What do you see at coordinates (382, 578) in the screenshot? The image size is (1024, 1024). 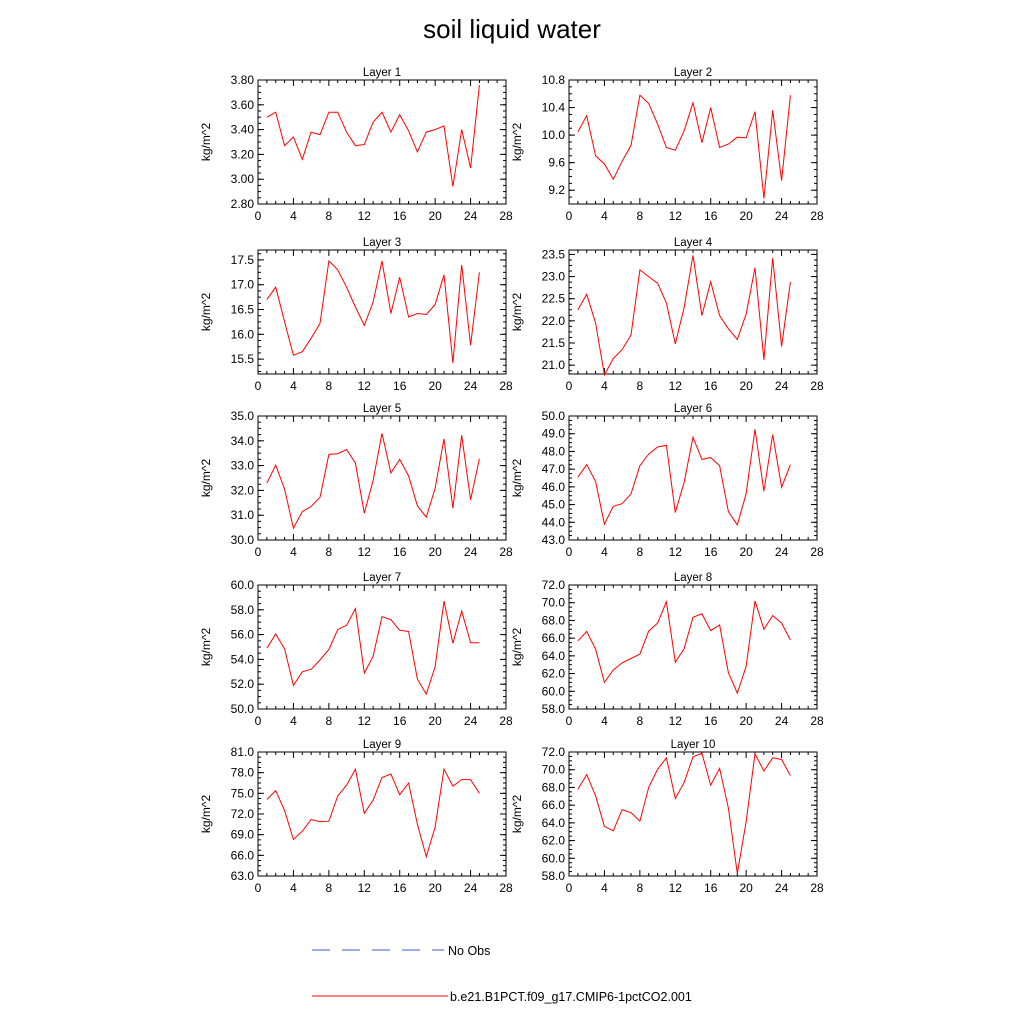 I see `subplot-title: Layer 7` at bounding box center [382, 578].